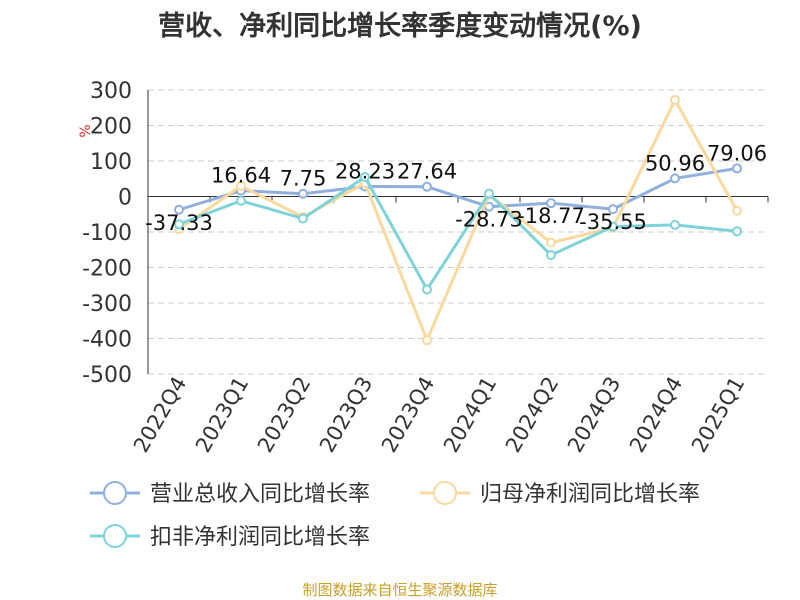 The image size is (800, 600). I want to click on legend-label: 扣非净利润同比增长率, so click(260, 537).